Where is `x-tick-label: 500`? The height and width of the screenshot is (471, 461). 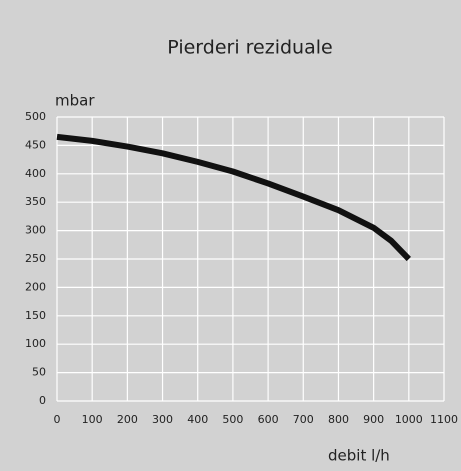 x-tick-label: 500 is located at coordinates (232, 419).